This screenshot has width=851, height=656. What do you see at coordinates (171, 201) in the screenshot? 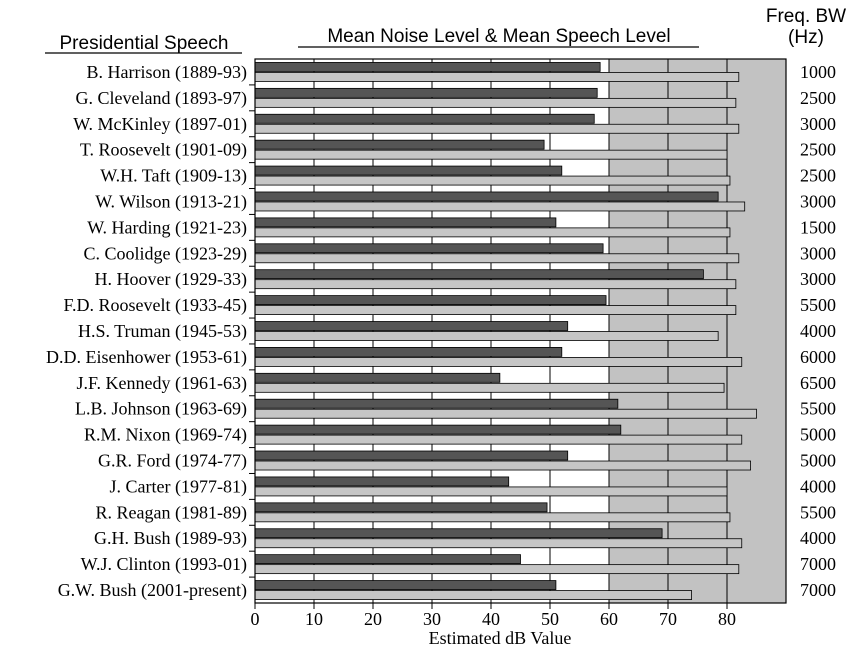
I see `category-label: W. Wilson (1913-21)` at bounding box center [171, 201].